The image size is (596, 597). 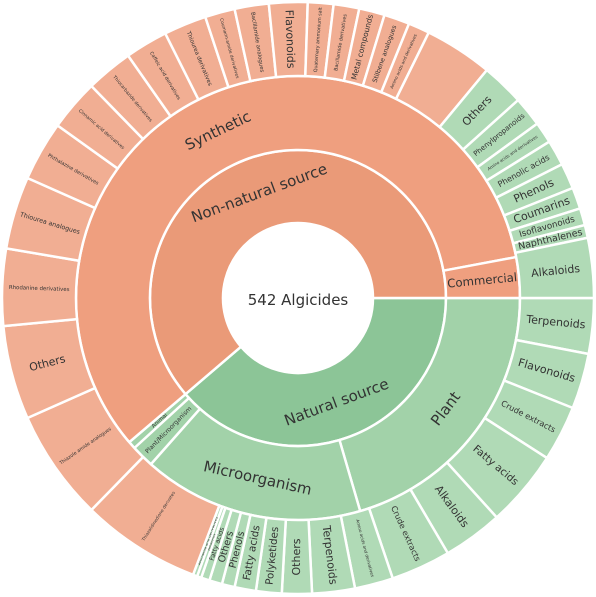 I want to click on outer-ring-segment, so click(x=554, y=268).